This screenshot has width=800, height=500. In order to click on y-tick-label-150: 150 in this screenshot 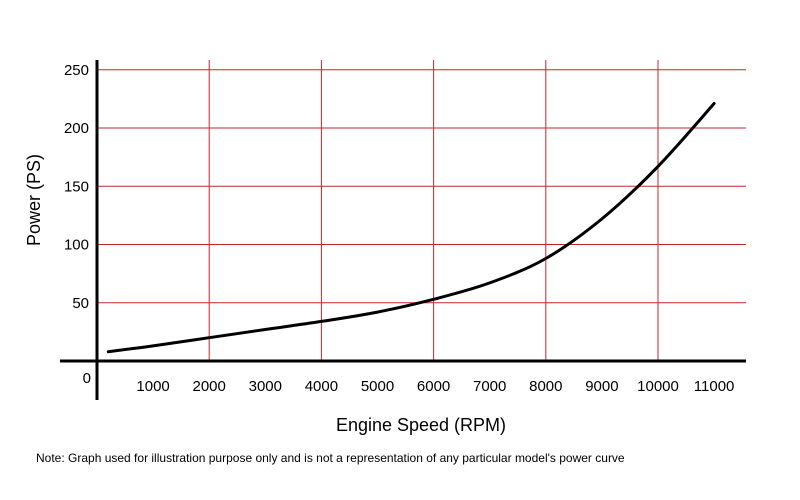, I will do `click(76, 186)`.